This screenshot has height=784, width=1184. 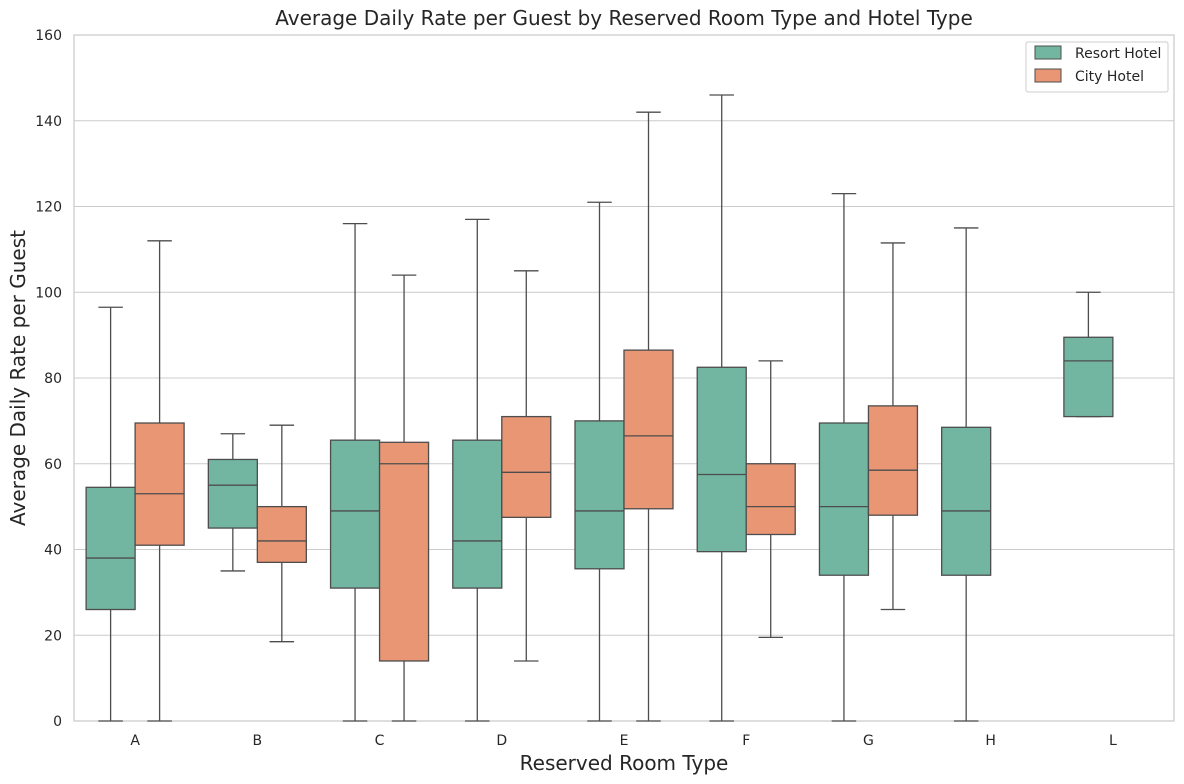 I want to click on box-resort-hotel-L, so click(x=1088, y=354).